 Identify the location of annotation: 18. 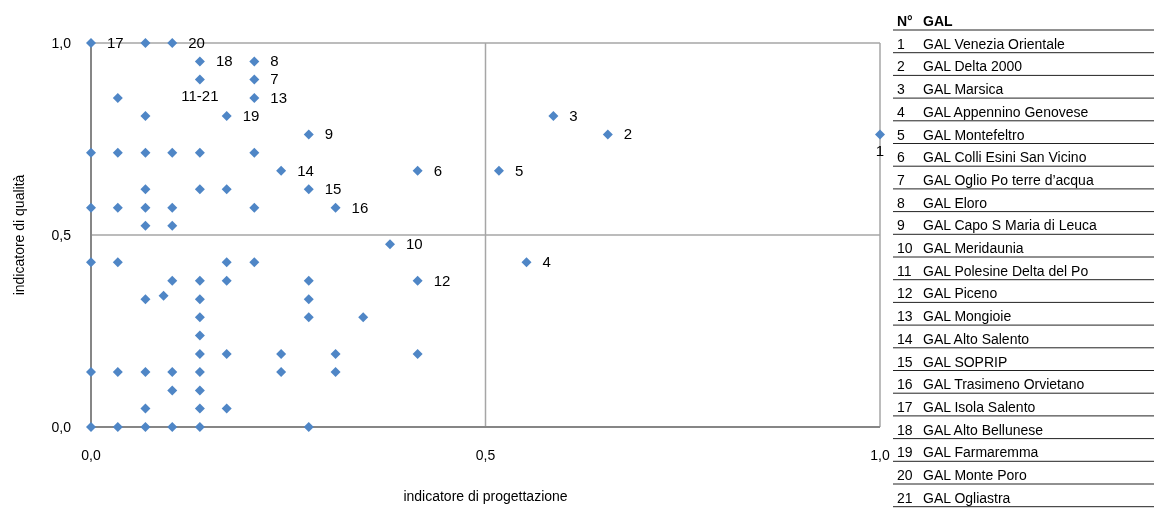
(224, 61).